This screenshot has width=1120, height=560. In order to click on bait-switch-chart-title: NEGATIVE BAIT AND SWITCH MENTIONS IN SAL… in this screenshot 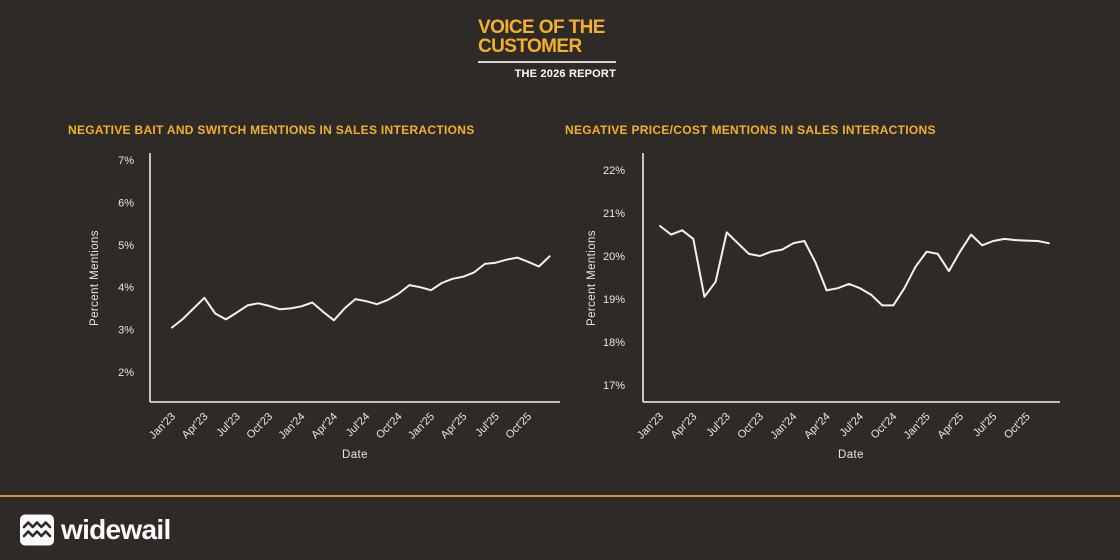, I will do `click(271, 130)`.